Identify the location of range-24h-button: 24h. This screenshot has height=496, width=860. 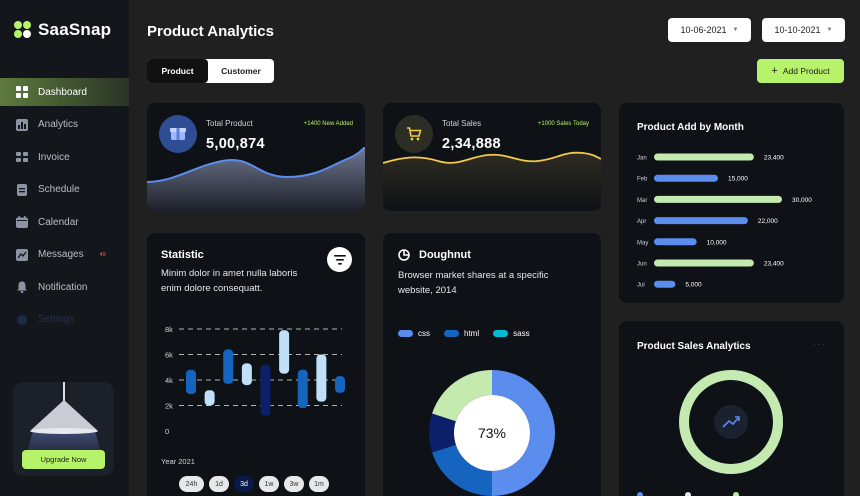
(191, 484).